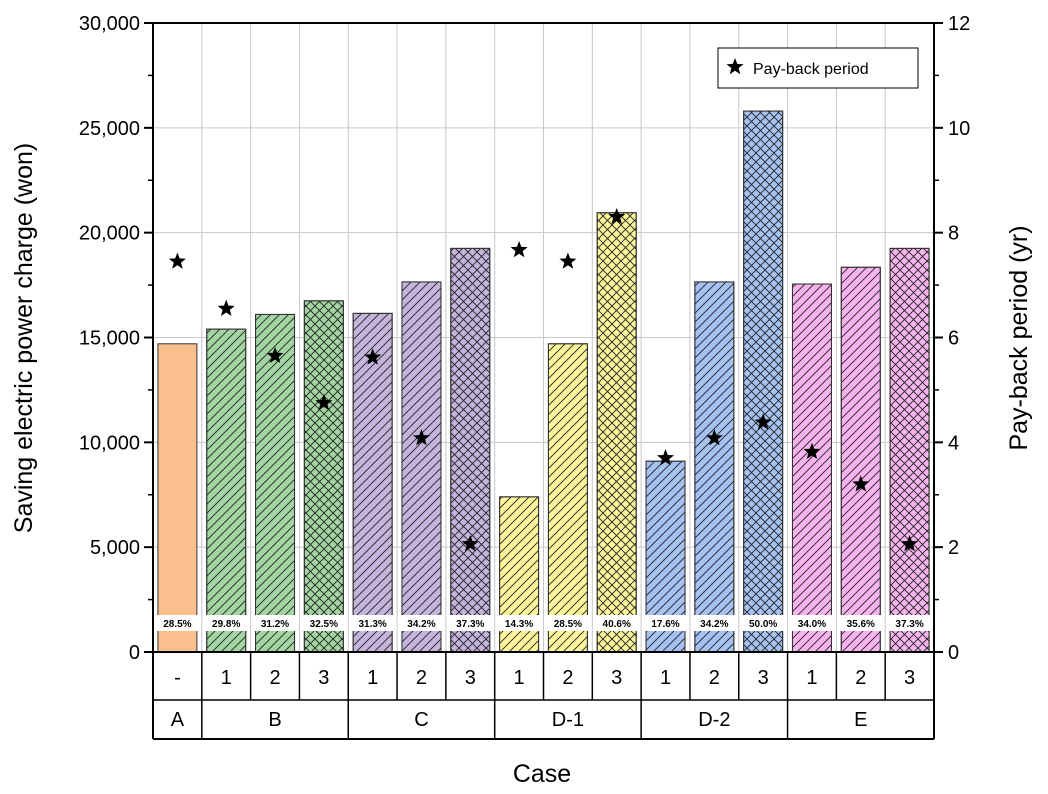 Image resolution: width=1048 pixels, height=794 pixels. What do you see at coordinates (811, 69) in the screenshot?
I see `legend-label: Pay-back period` at bounding box center [811, 69].